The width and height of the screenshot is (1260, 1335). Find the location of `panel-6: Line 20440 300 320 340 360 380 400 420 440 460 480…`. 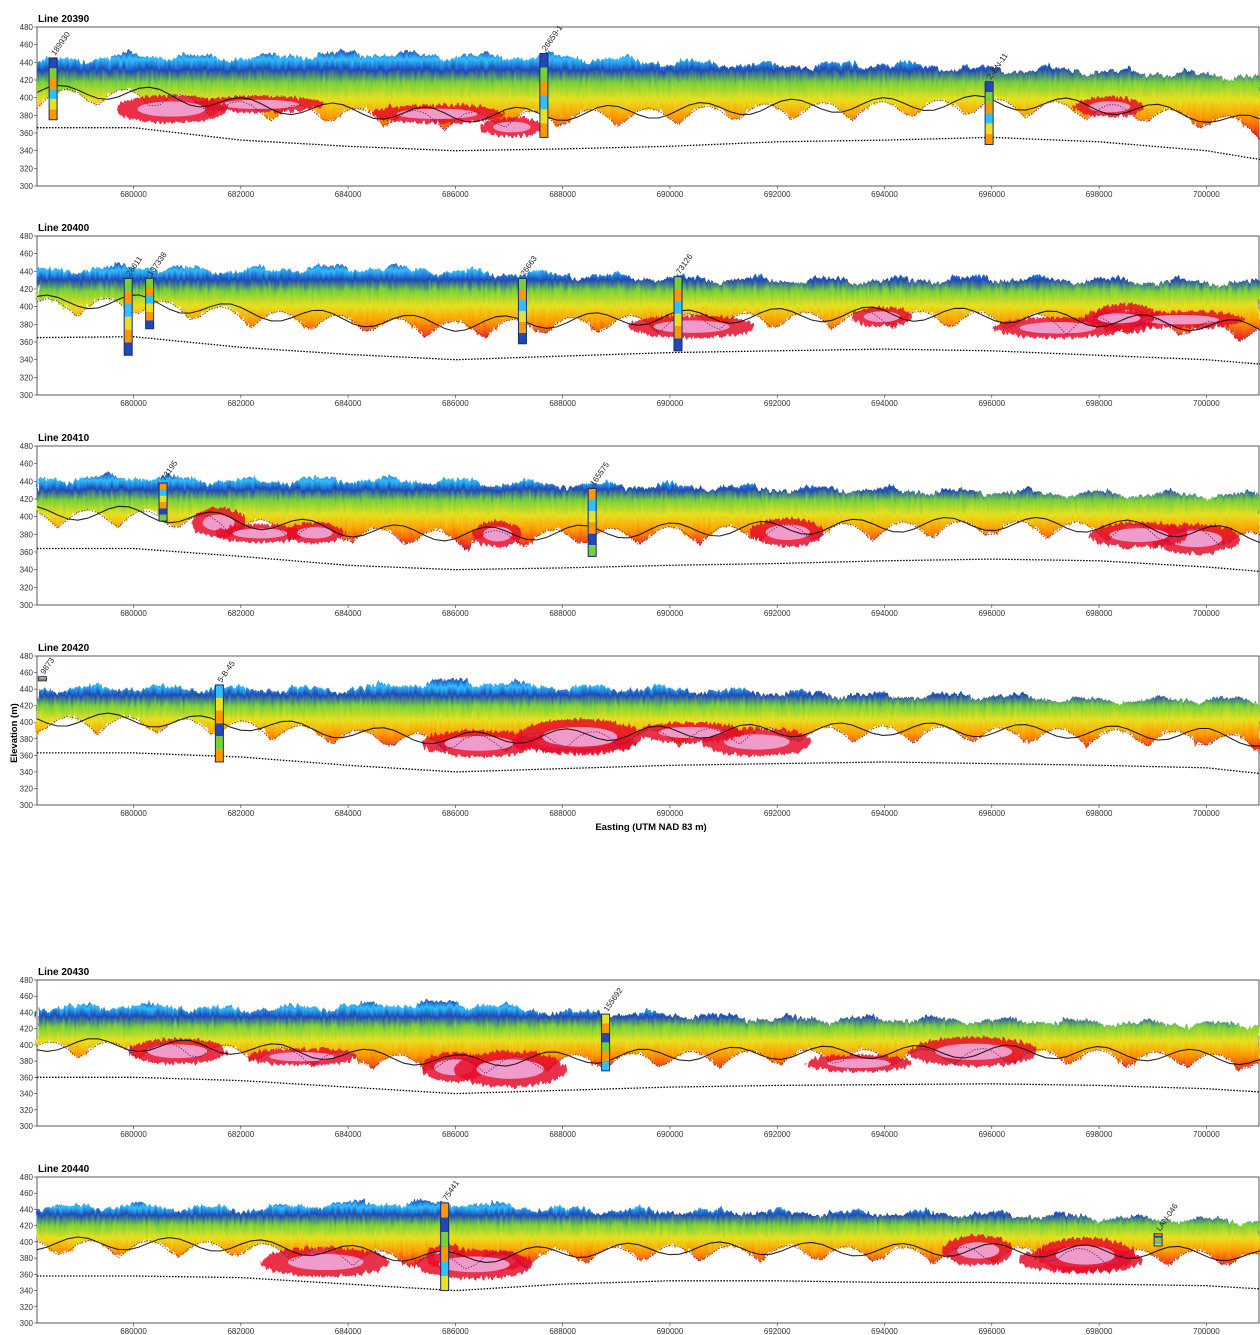

panel-6: Line 20440 300 320 340 360 380 400 420 440 460 480… is located at coordinates (640, 1249).